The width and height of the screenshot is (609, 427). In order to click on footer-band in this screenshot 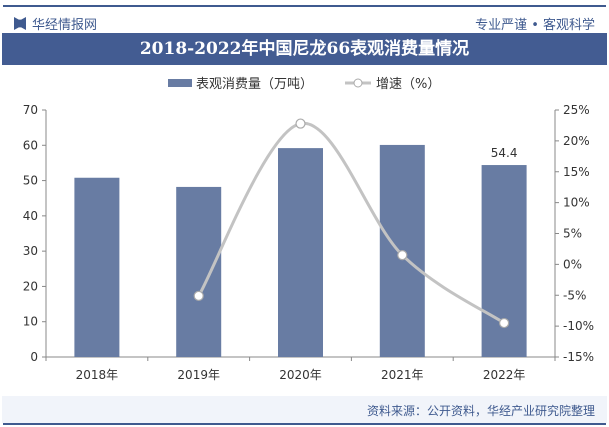, I will do `click(304, 409)`.